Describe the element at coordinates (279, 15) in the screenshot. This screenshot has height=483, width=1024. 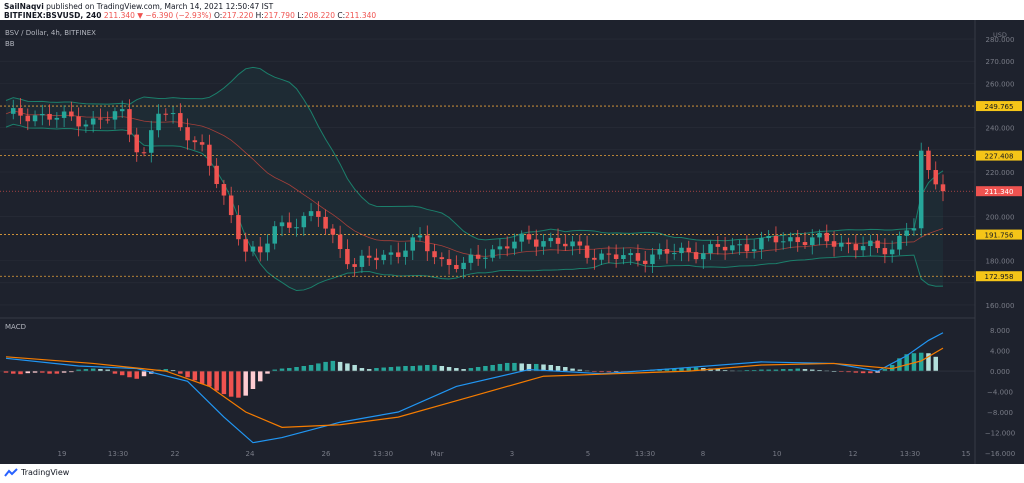
I see `high-value: 217.790` at that location.